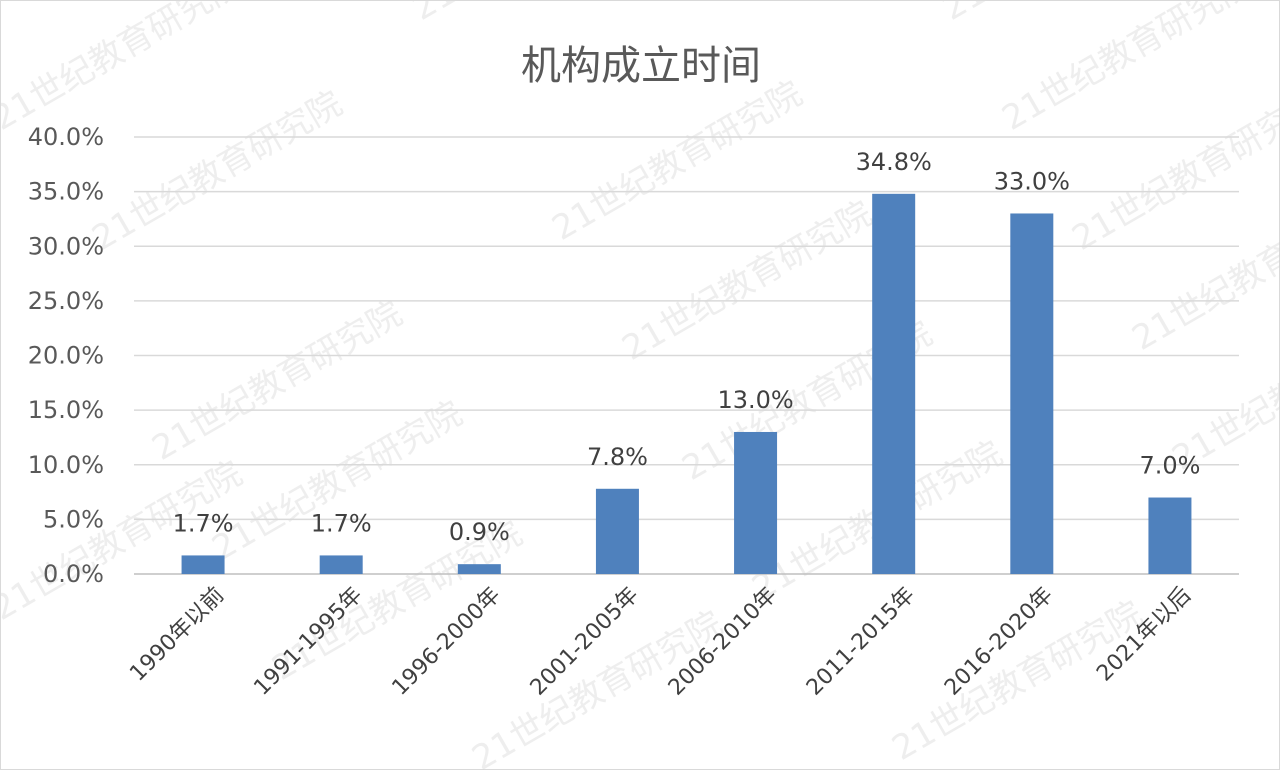 The height and width of the screenshot is (771, 1280). Describe the element at coordinates (641, 66) in the screenshot. I see `chart-title: 机构成立时间` at that location.